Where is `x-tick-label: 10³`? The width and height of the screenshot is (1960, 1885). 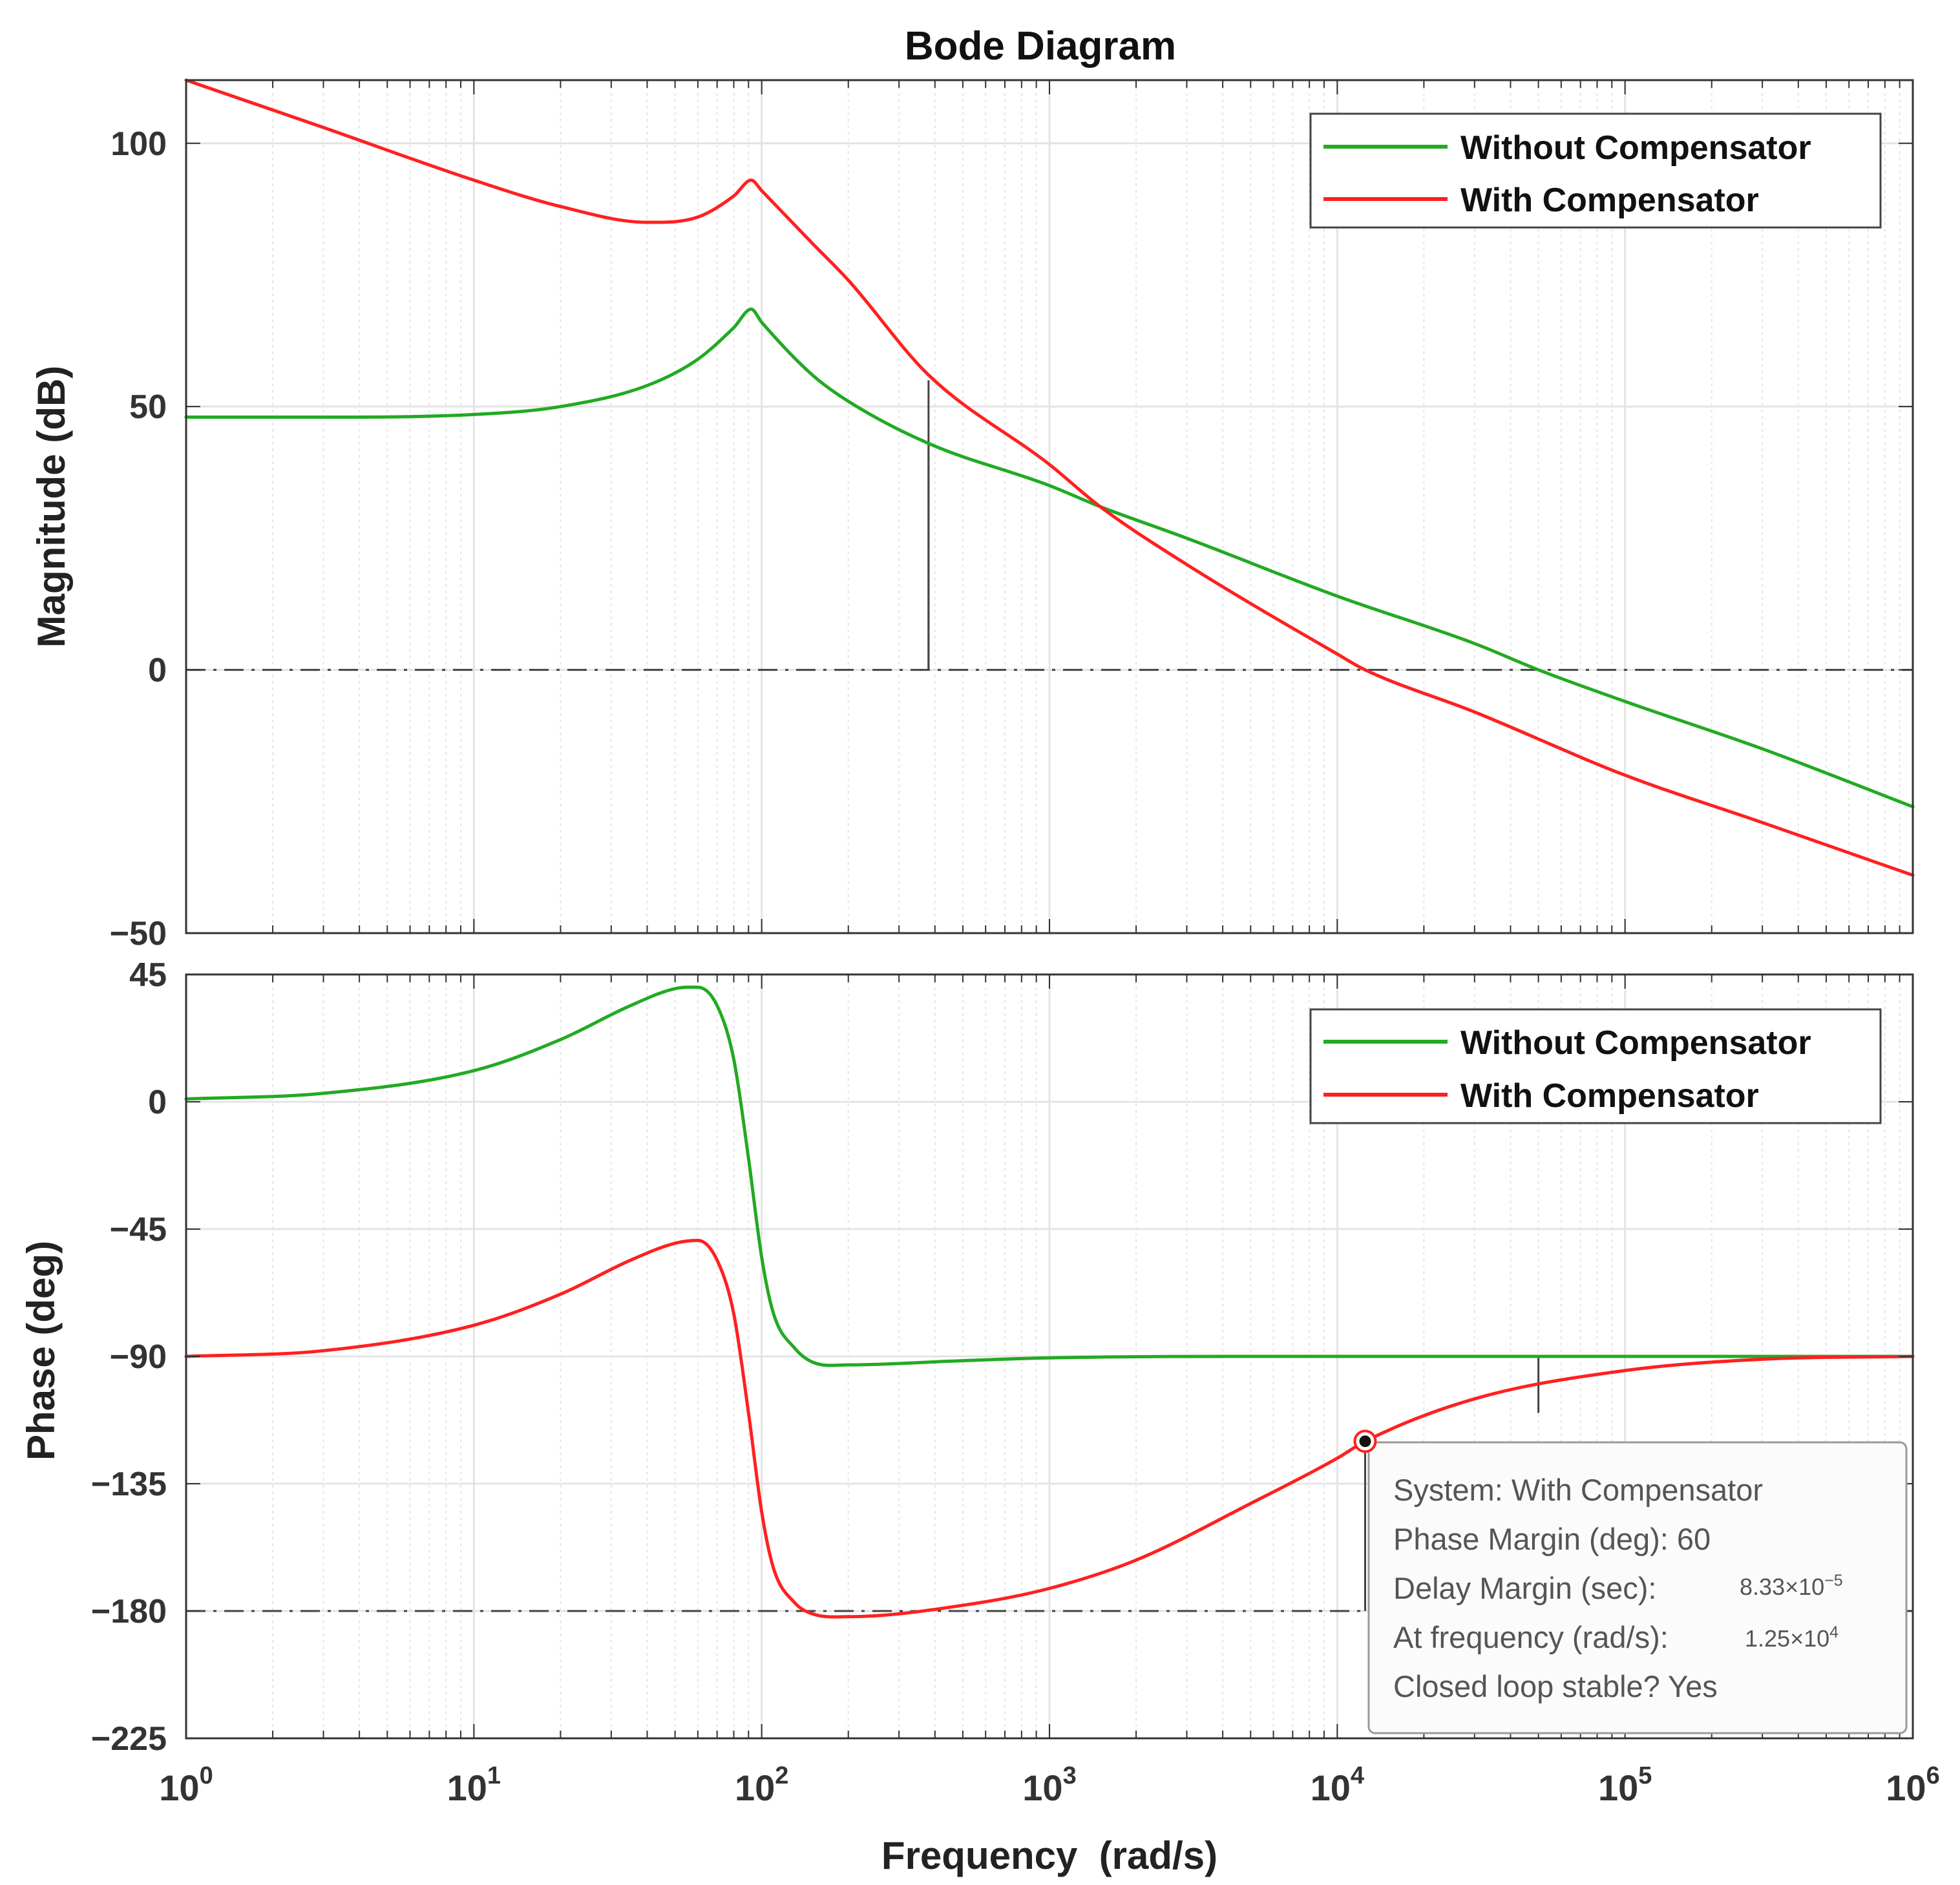 x-tick-label: 10³ is located at coordinates (1049, 1785).